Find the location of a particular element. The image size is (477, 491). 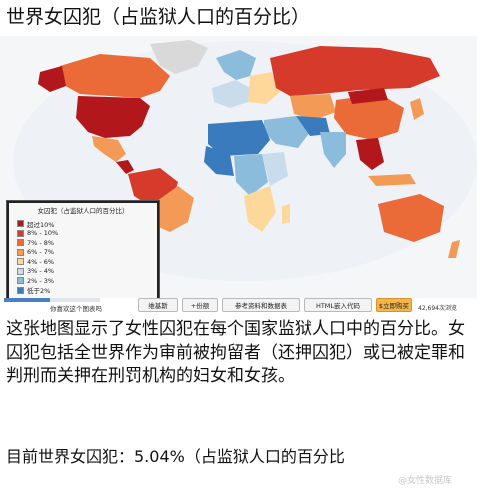

region-russia is located at coordinates (355, 71).